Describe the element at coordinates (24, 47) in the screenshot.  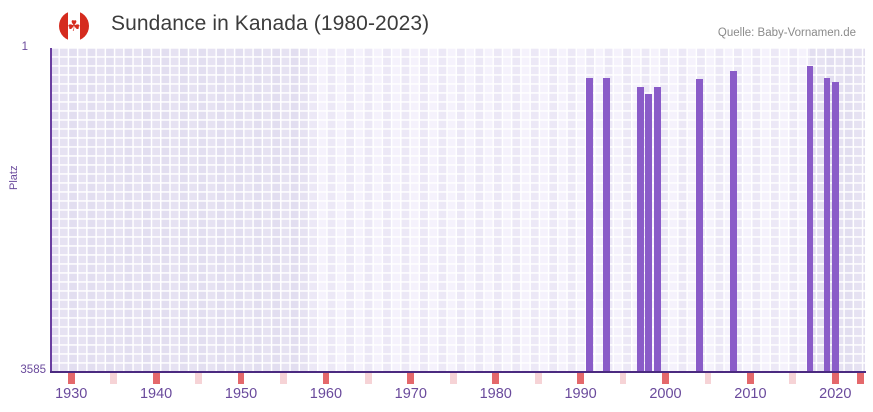
I see `y-axis-max-label: 1` at that location.